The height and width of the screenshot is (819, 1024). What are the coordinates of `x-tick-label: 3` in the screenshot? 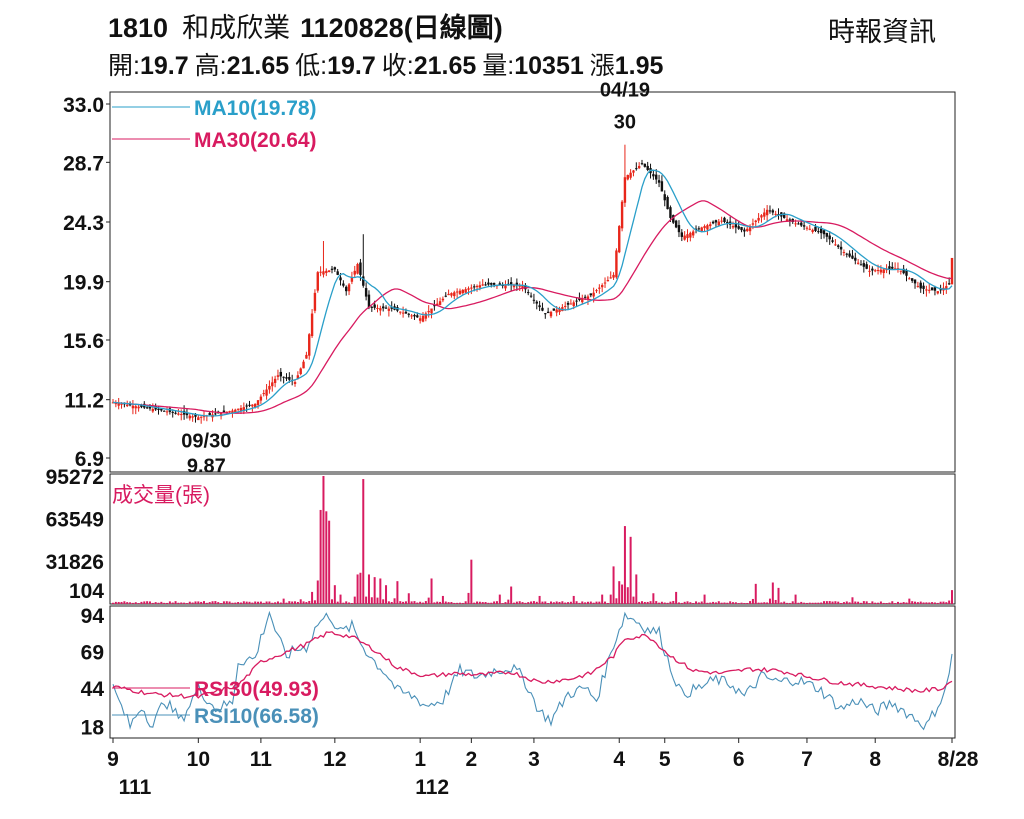 It's located at (534, 759).